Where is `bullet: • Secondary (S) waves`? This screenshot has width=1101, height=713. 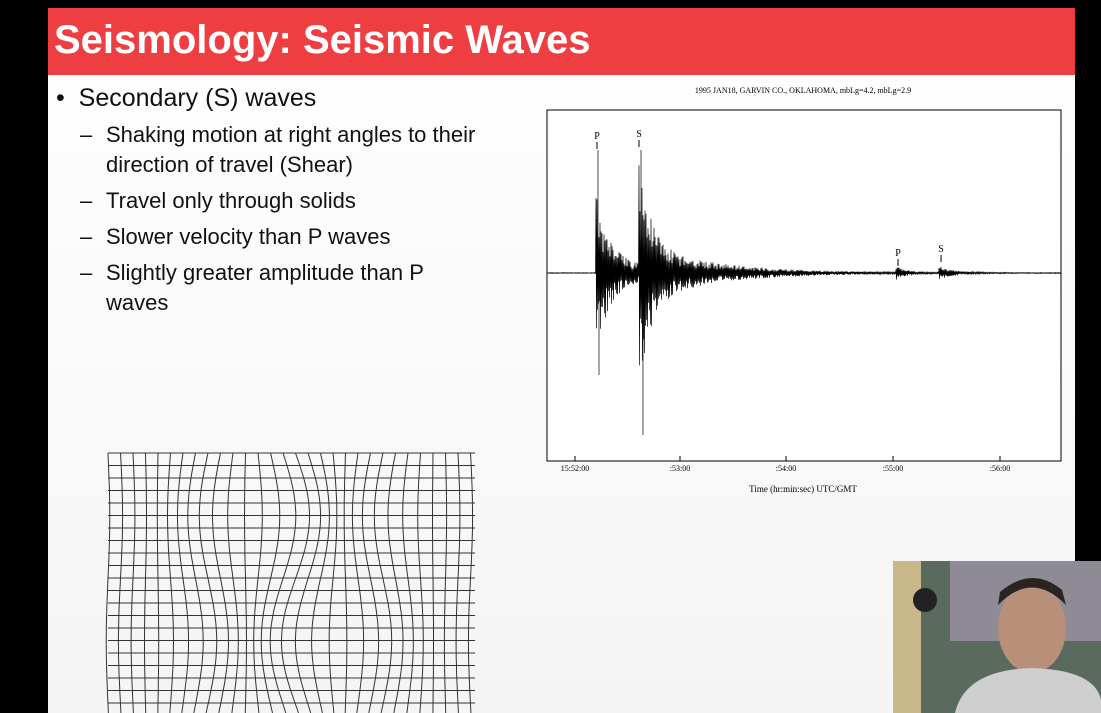
bullet: • Secondary (S) waves is located at coordinates (186, 98).